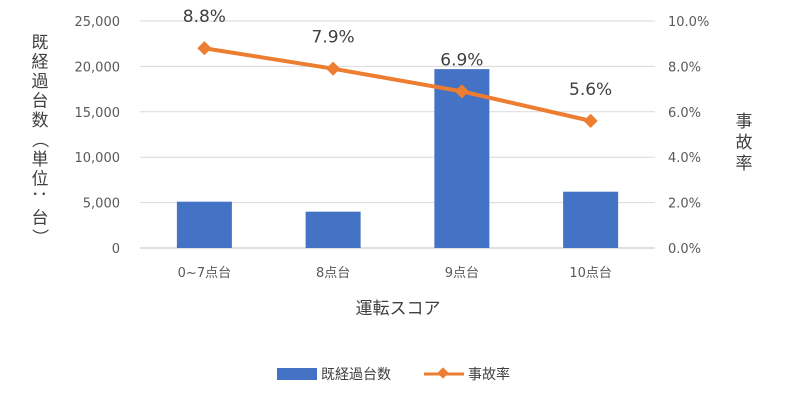 The height and width of the screenshot is (407, 789). What do you see at coordinates (398, 309) in the screenshot?
I see `x-axis-title: 運転スコア` at bounding box center [398, 309].